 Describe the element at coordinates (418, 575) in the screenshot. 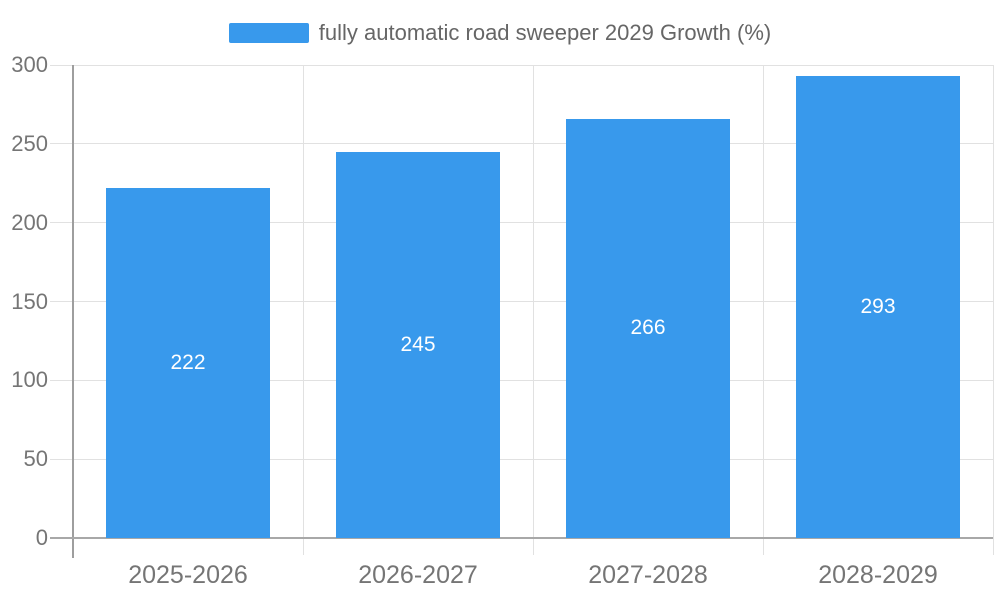

I see `x-axis-label: 2026-2027` at that location.